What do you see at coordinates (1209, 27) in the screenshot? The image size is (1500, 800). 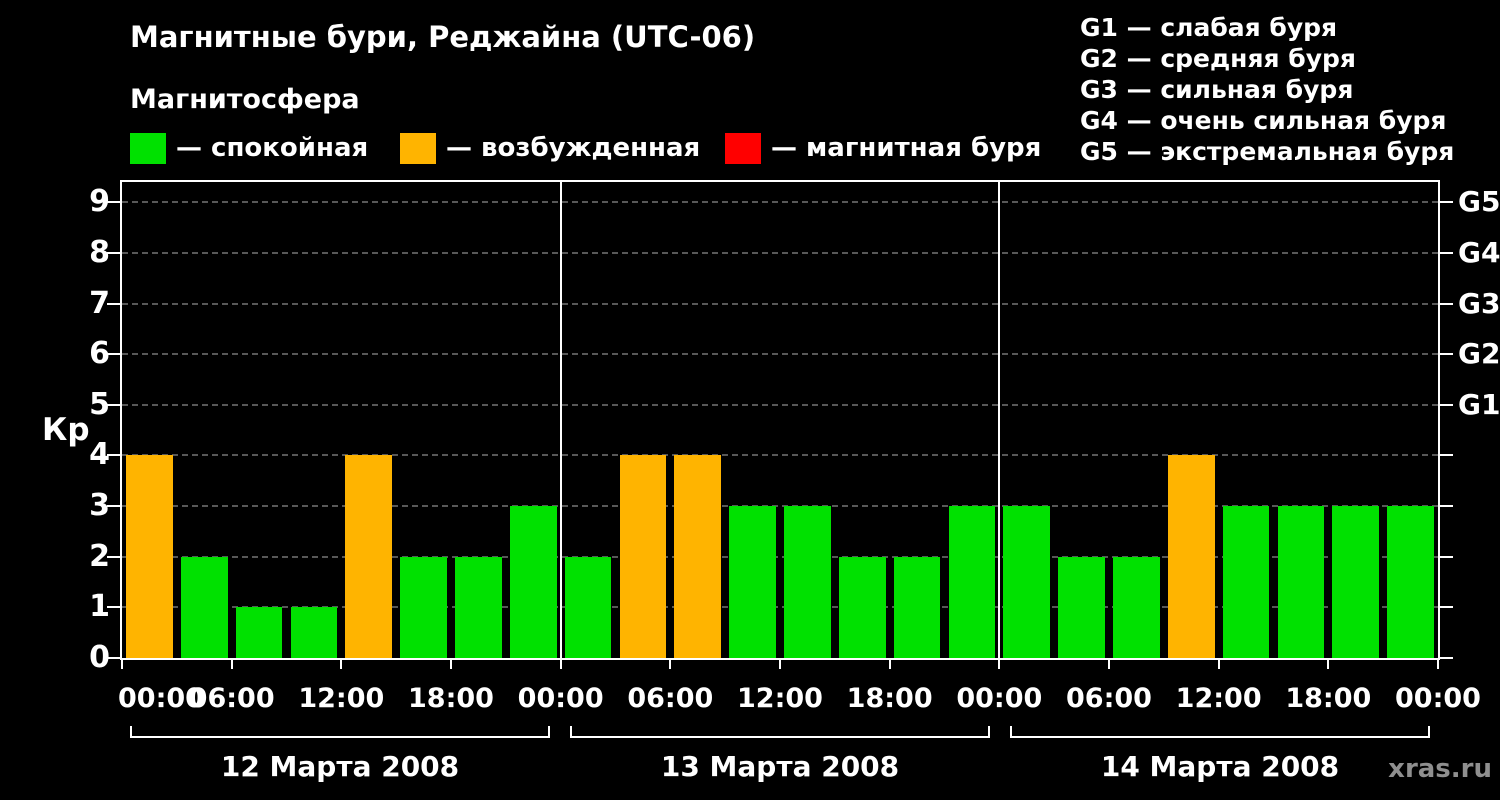 I see `g-scale-item: G1 — слабая буря` at bounding box center [1209, 27].